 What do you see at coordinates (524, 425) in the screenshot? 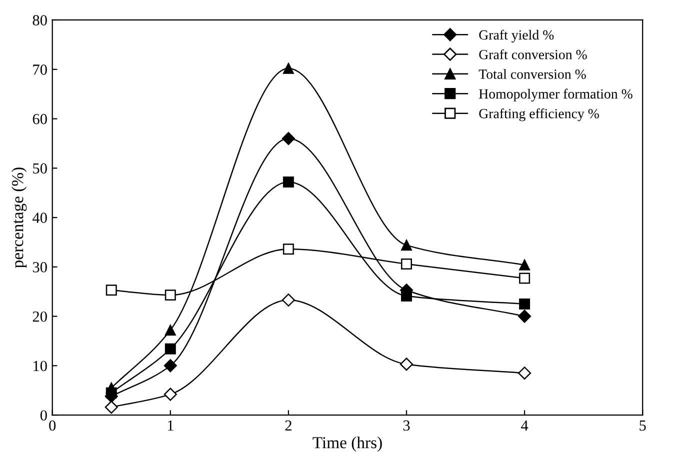
I see `x-tick-label: 4` at bounding box center [524, 425].